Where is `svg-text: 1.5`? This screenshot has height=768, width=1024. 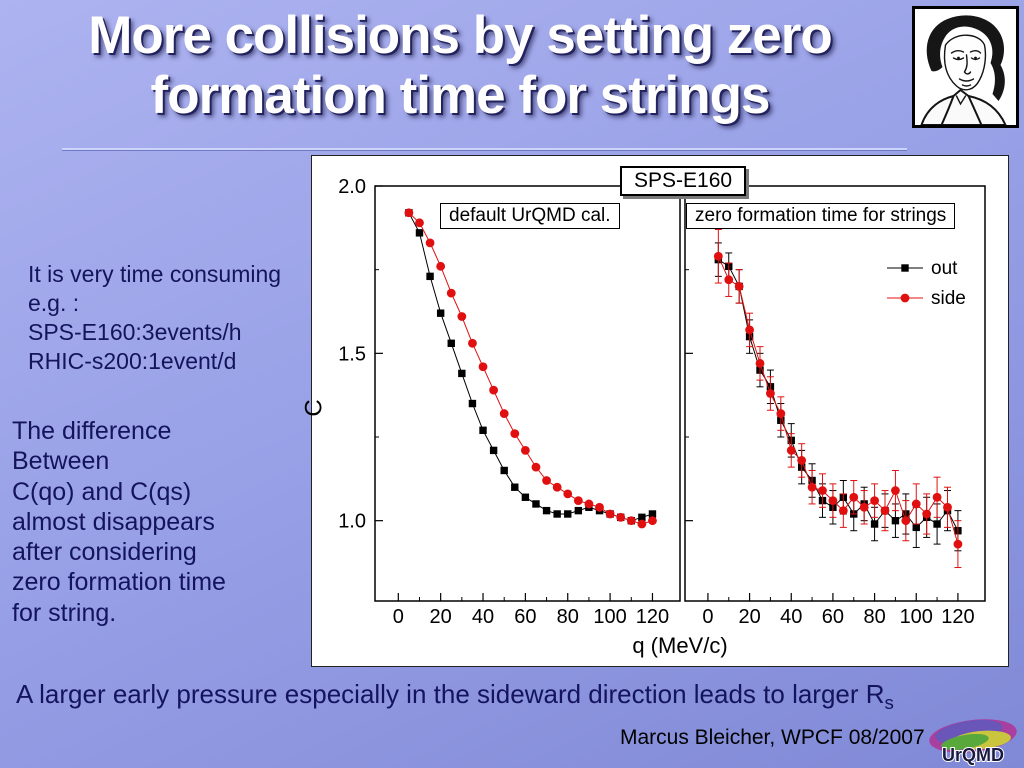
svg-text: 1.5 is located at coordinates (352, 354).